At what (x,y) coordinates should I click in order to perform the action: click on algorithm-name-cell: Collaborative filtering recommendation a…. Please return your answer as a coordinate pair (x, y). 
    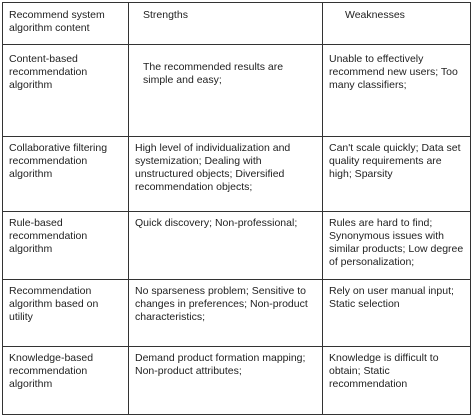
    Looking at the image, I should click on (65, 174).